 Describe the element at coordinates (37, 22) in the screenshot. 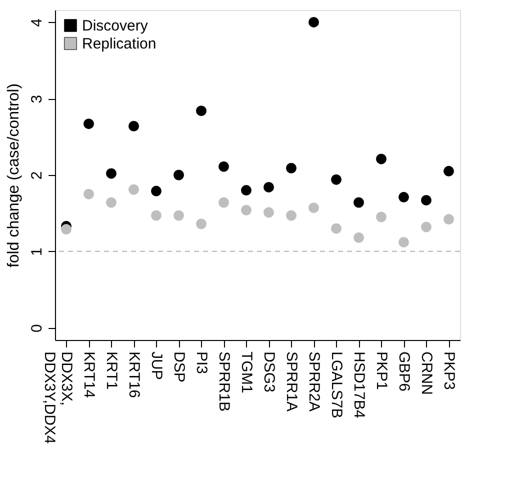

I see `y-tick-label: 4` at that location.